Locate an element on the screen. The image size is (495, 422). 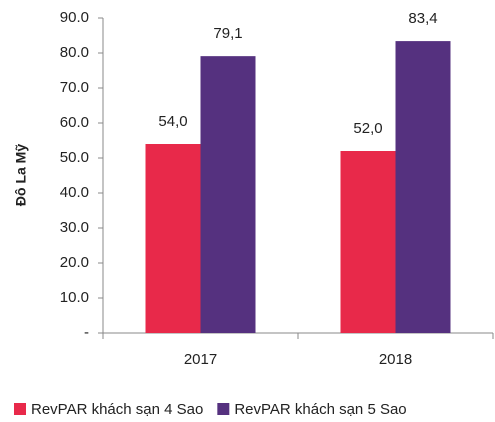
y-tick-label: 20.0 is located at coordinates (74, 262).